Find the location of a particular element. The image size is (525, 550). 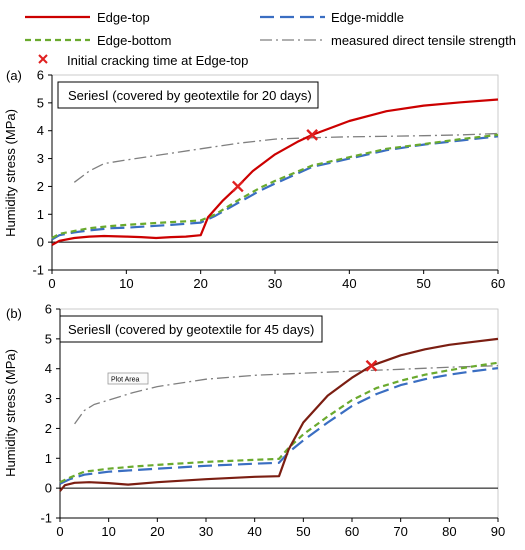

panel-a-crack-markers is located at coordinates (275, 161).